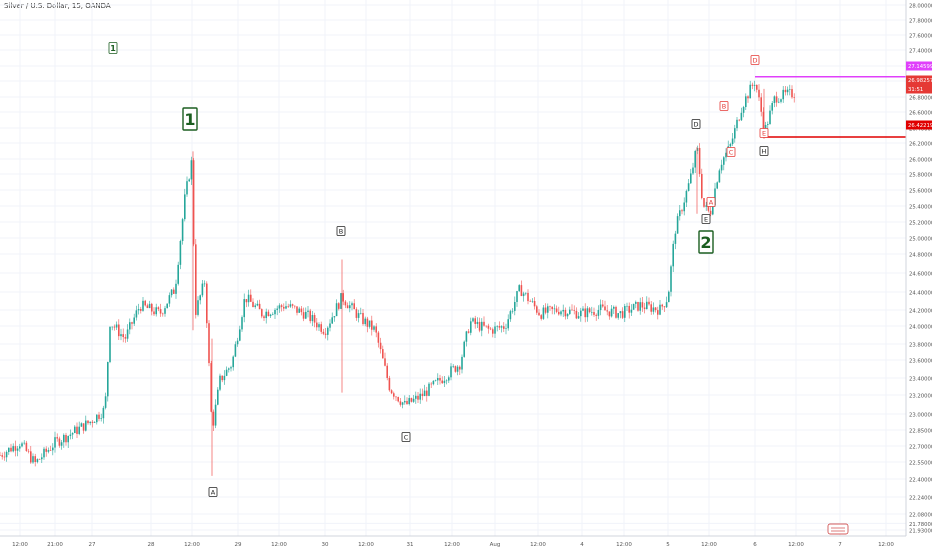 The image size is (932, 550). I want to click on wave-label-h: H, so click(764, 151).